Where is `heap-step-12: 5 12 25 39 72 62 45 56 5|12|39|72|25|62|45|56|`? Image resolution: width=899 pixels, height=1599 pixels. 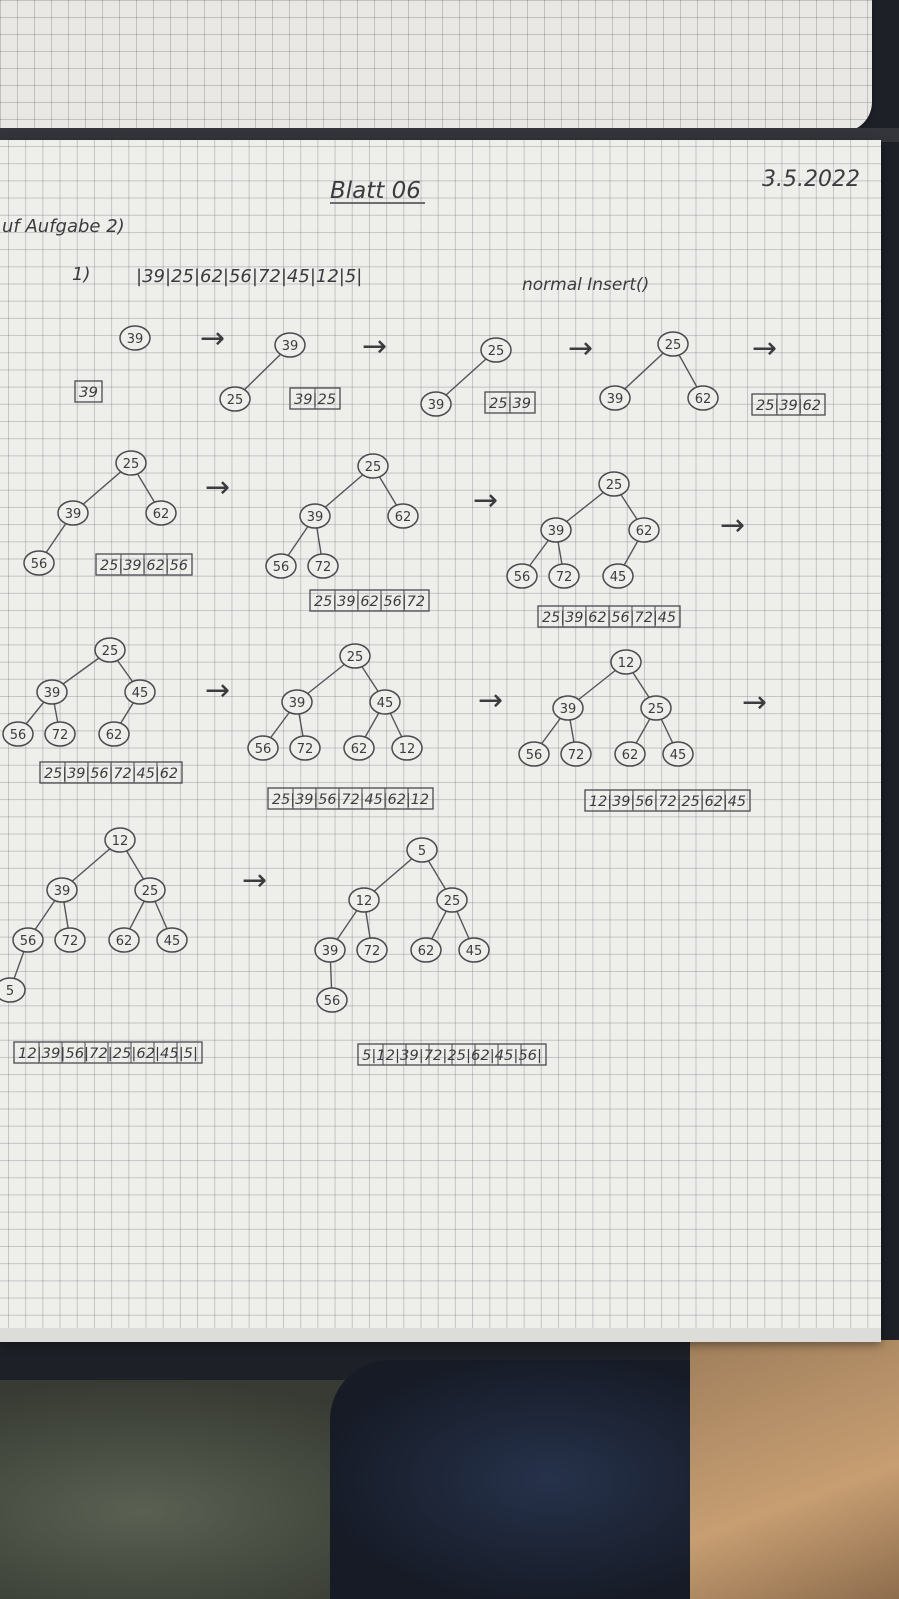
heap-step-12: 5 12 25 39 72 62 45 56 5|12|39|72|25|62|45|56| is located at coordinates (430, 951).